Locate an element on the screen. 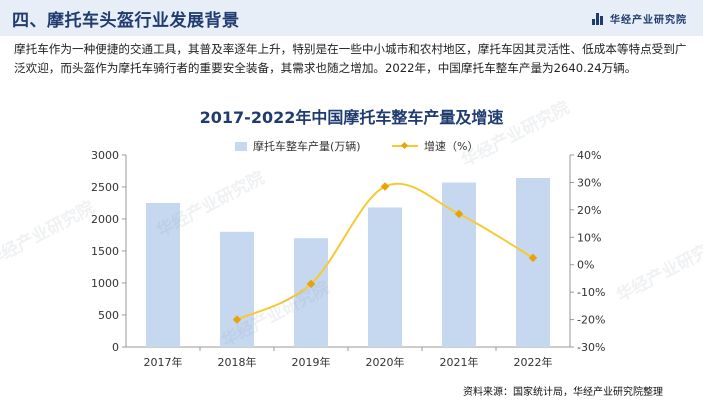 Image resolution: width=703 pixels, height=405 pixels. legend-item-growth: 增速（%） is located at coordinates (435, 146).